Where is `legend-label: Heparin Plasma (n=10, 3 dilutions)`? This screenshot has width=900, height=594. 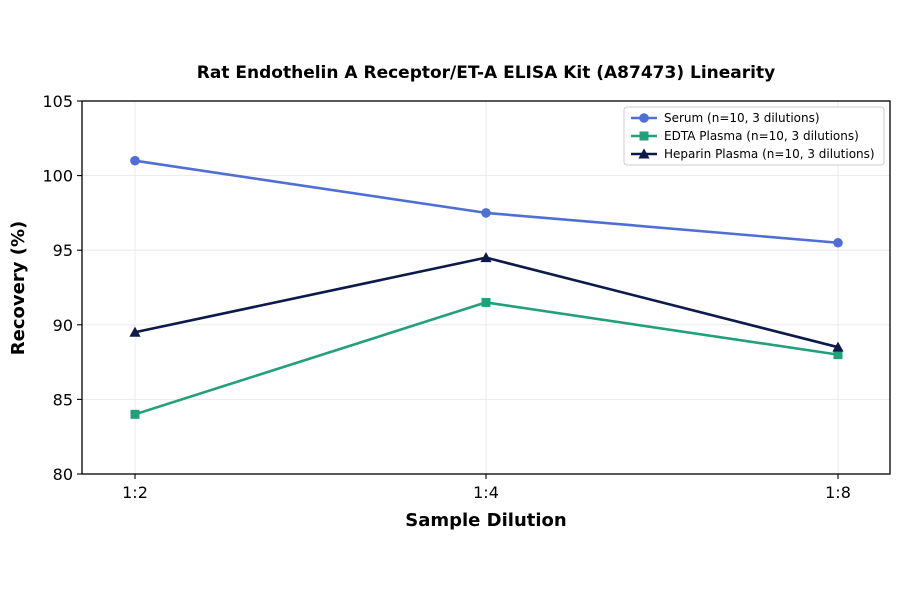 legend-label: Heparin Plasma (n=10, 3 dilutions) is located at coordinates (769, 154).